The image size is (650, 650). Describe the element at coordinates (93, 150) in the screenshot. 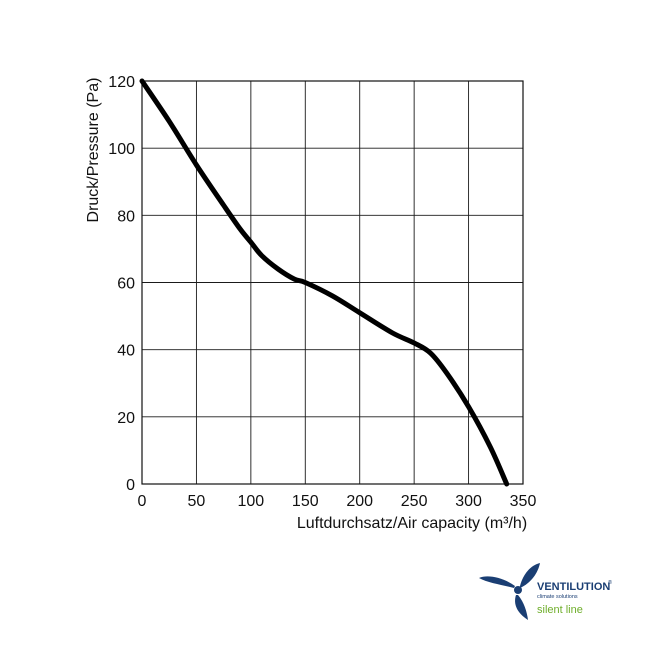

I see `y-axis-title: Druck/Pressure (Pa)` at that location.